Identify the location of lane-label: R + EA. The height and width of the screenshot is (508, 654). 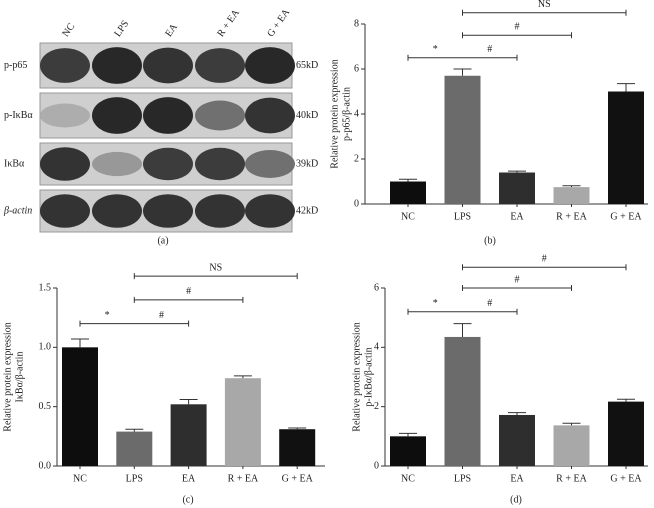
(228, 23).